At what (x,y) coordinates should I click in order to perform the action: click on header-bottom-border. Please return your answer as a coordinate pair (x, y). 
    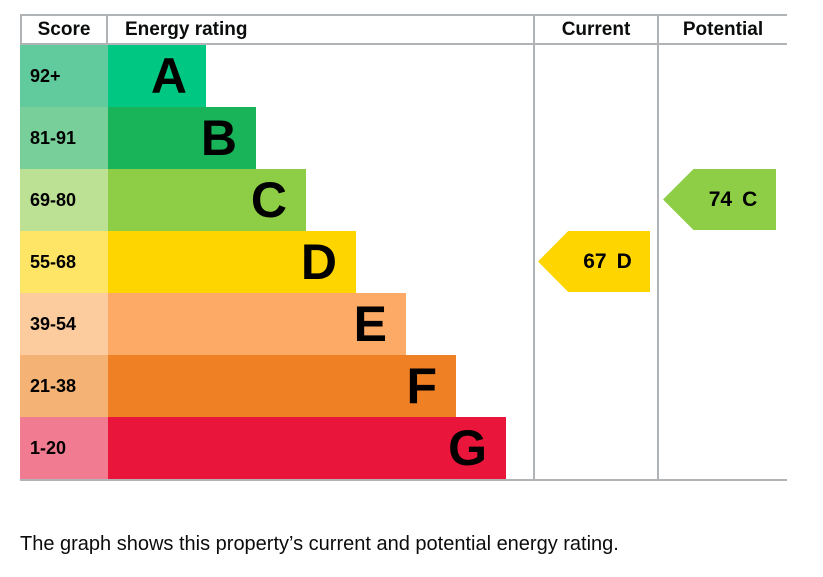
    Looking at the image, I should click on (403, 44).